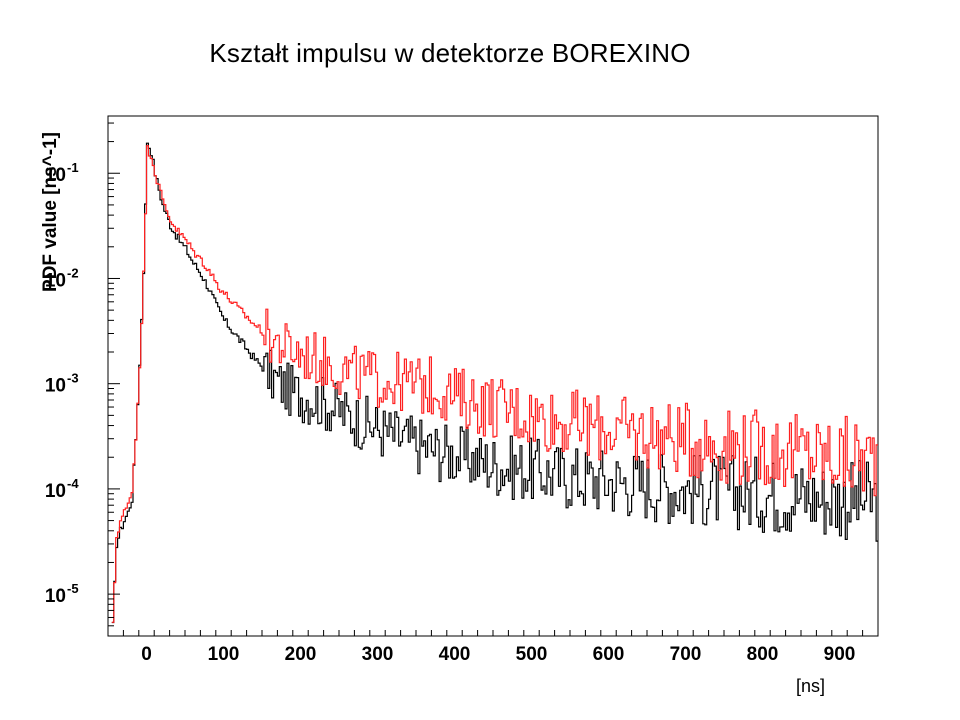 The height and width of the screenshot is (720, 960). Describe the element at coordinates (840, 654) in the screenshot. I see `x-tick-label: 900` at that location.